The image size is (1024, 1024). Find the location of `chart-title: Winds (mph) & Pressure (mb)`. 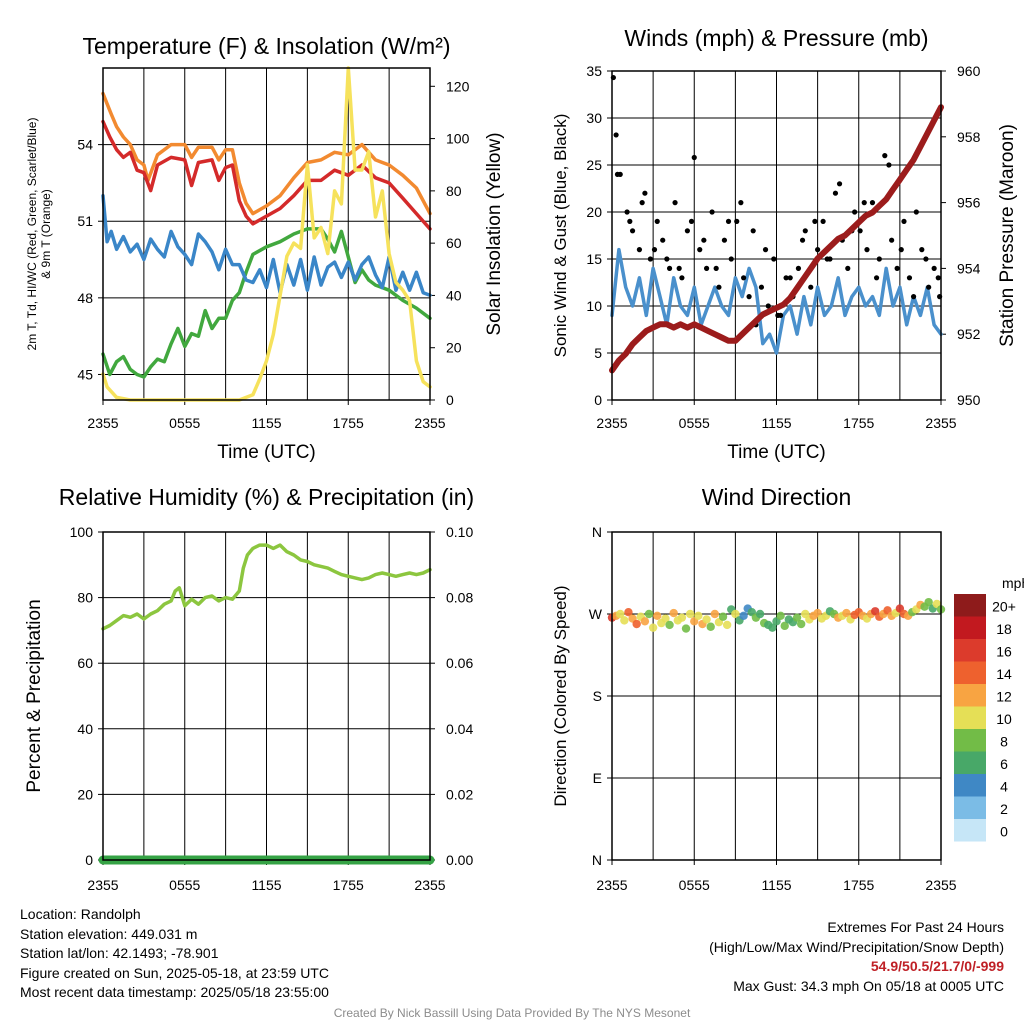

chart-title: Winds (mph) & Pressure (mb) is located at coordinates (776, 38).